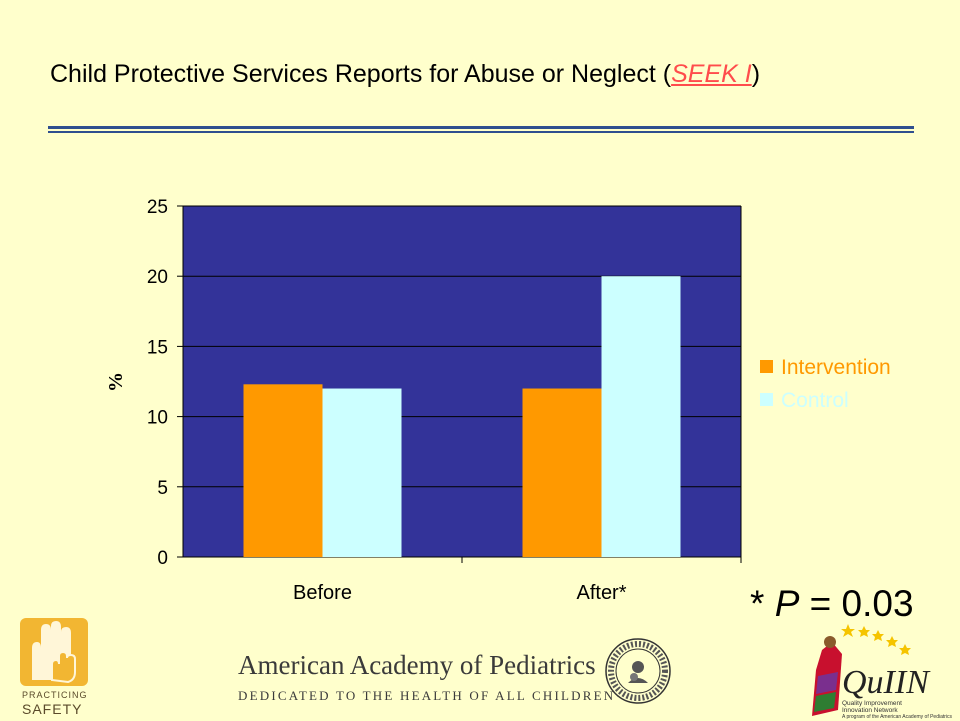  What do you see at coordinates (481, 132) in the screenshot?
I see `title-rule-thin` at bounding box center [481, 132].